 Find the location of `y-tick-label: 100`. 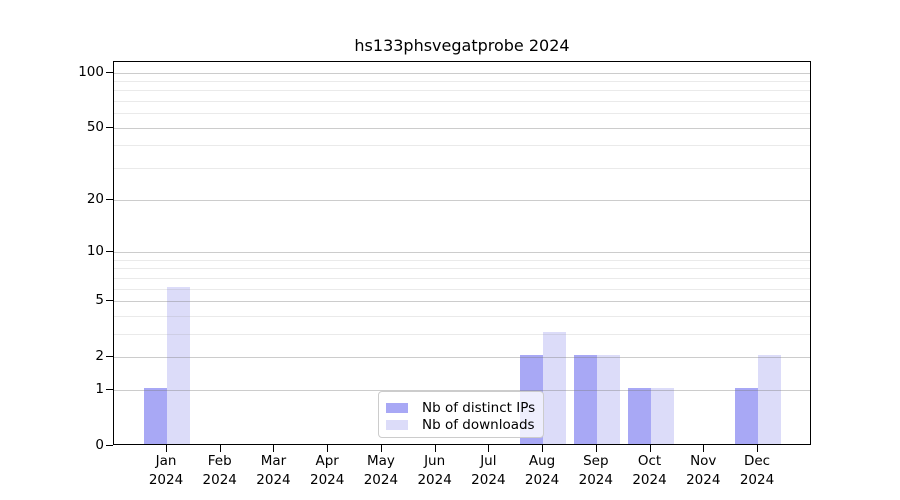

y-tick-label: 100 is located at coordinates (91, 71).